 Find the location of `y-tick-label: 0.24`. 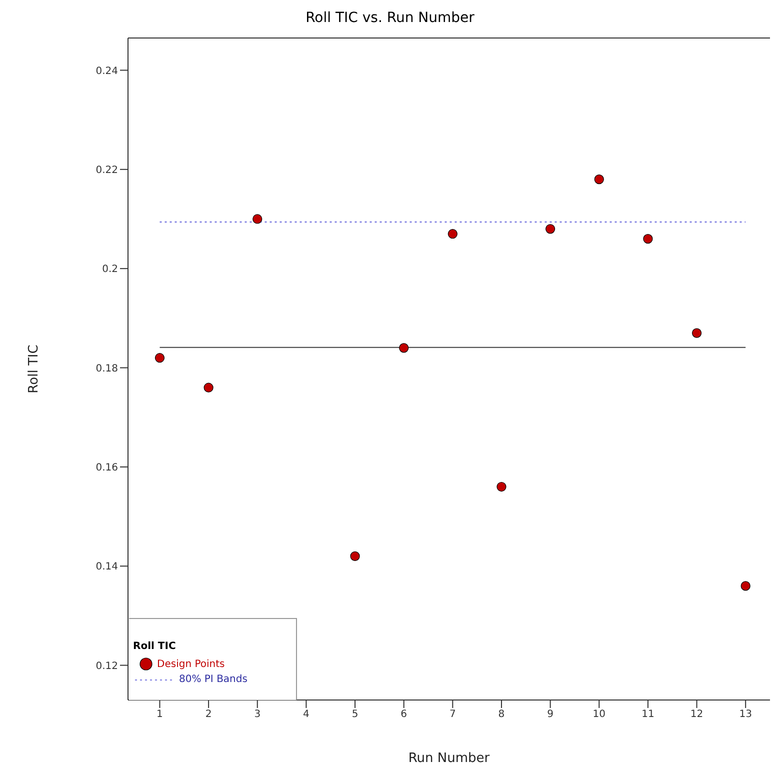

y-tick-label: 0.24 is located at coordinates (107, 71).